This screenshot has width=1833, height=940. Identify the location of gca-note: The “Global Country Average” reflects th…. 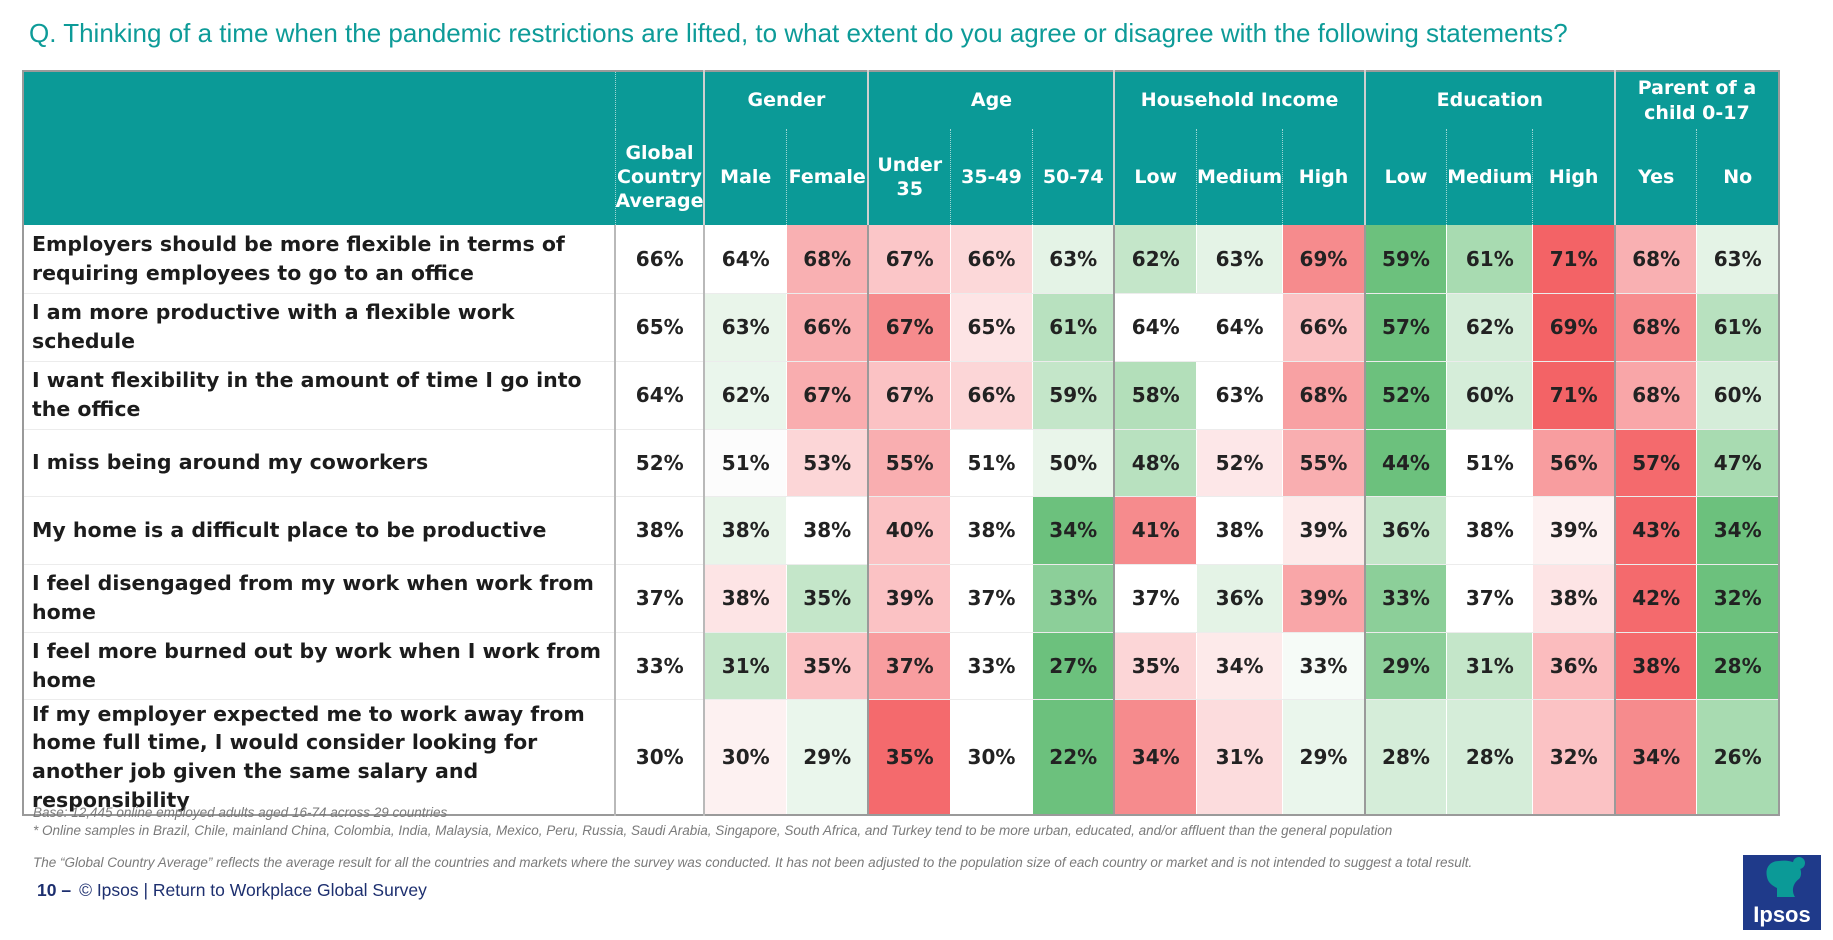
(753, 862).